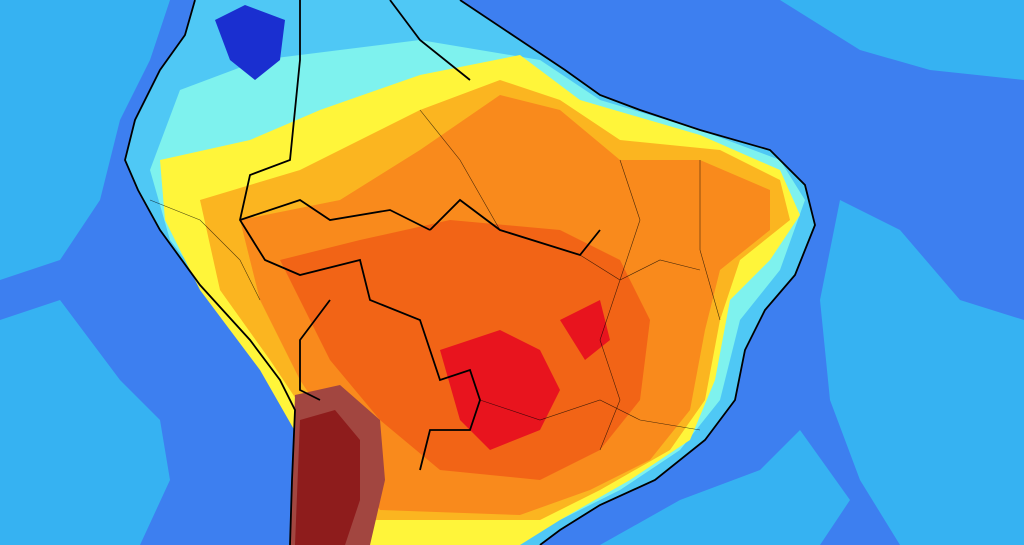 This screenshot has height=545, width=1024. Describe the element at coordinates (525, 375) in the screenshot. I see `red-zone` at that location.